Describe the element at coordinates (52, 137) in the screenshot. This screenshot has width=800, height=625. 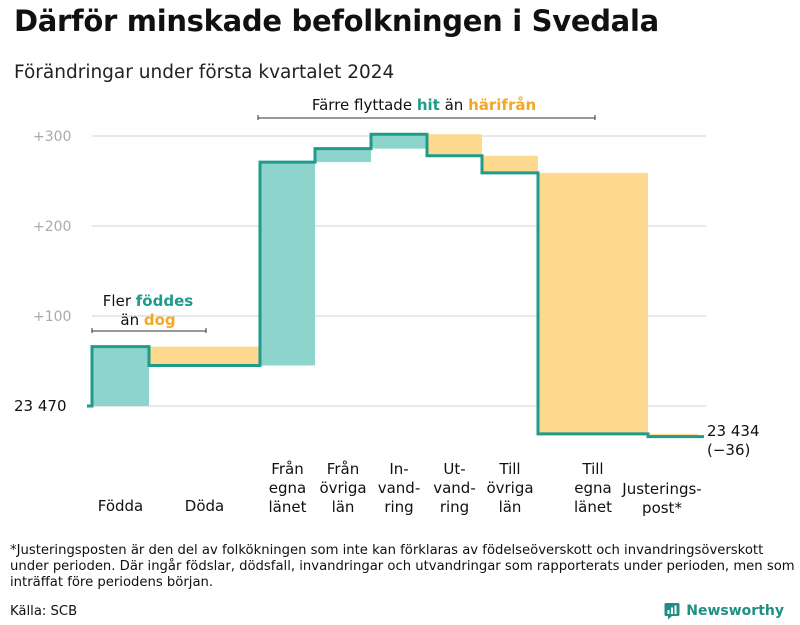
I see `y-tick-label: +300` at that location.